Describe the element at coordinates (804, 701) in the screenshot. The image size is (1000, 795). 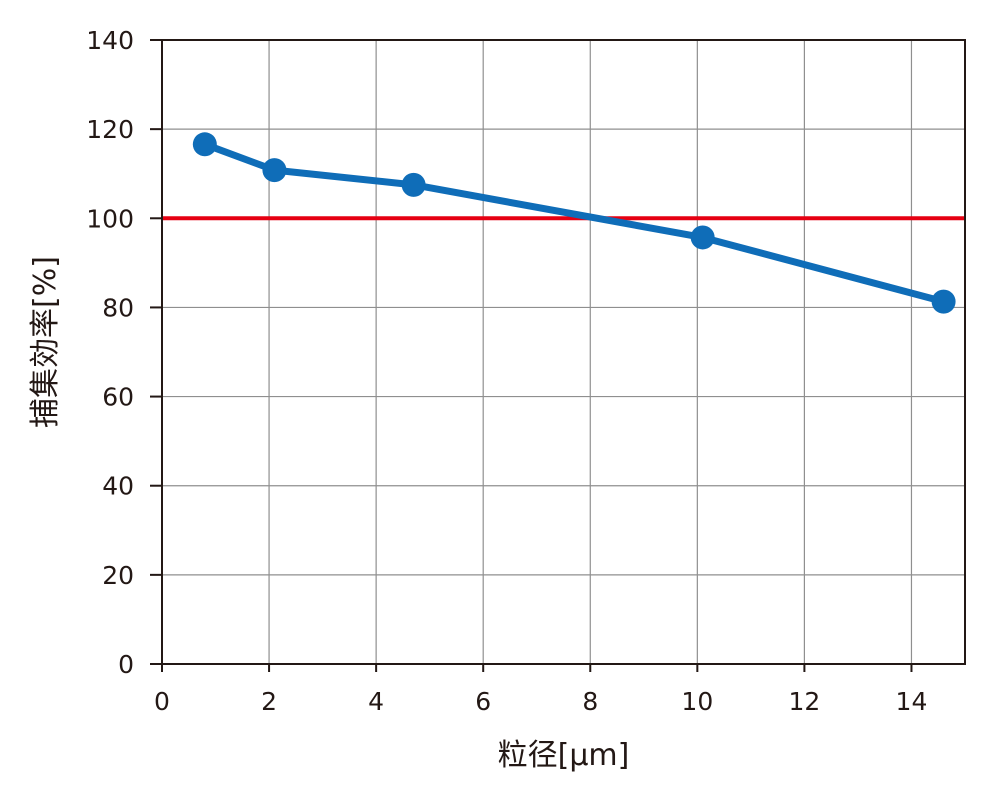
I see `x-tick-label: 12` at that location.